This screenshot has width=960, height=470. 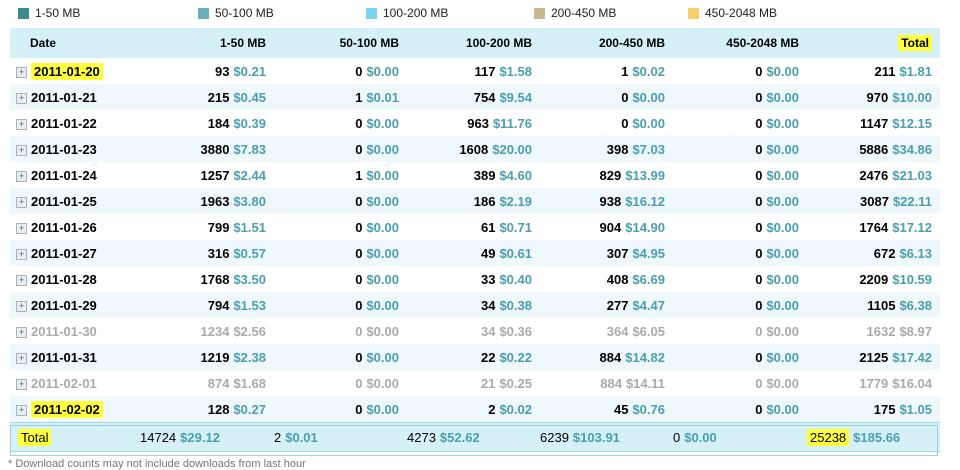 What do you see at coordinates (473, 357) in the screenshot?
I see `value-cell: 22 $0.22` at bounding box center [473, 357].